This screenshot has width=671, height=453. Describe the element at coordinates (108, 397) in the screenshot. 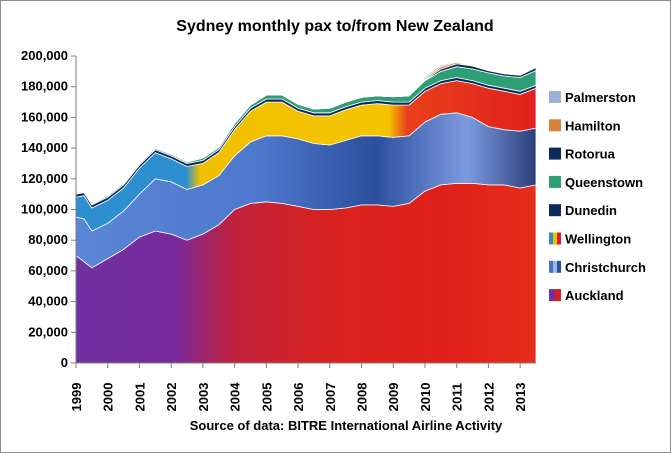

I see `x-tick-label: 2000` at that location.